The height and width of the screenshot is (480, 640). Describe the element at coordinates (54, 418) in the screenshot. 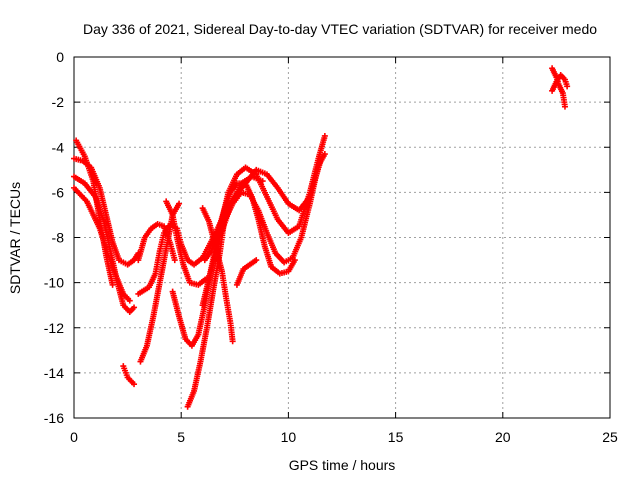

I see `y-tick-label: -16` at that location.